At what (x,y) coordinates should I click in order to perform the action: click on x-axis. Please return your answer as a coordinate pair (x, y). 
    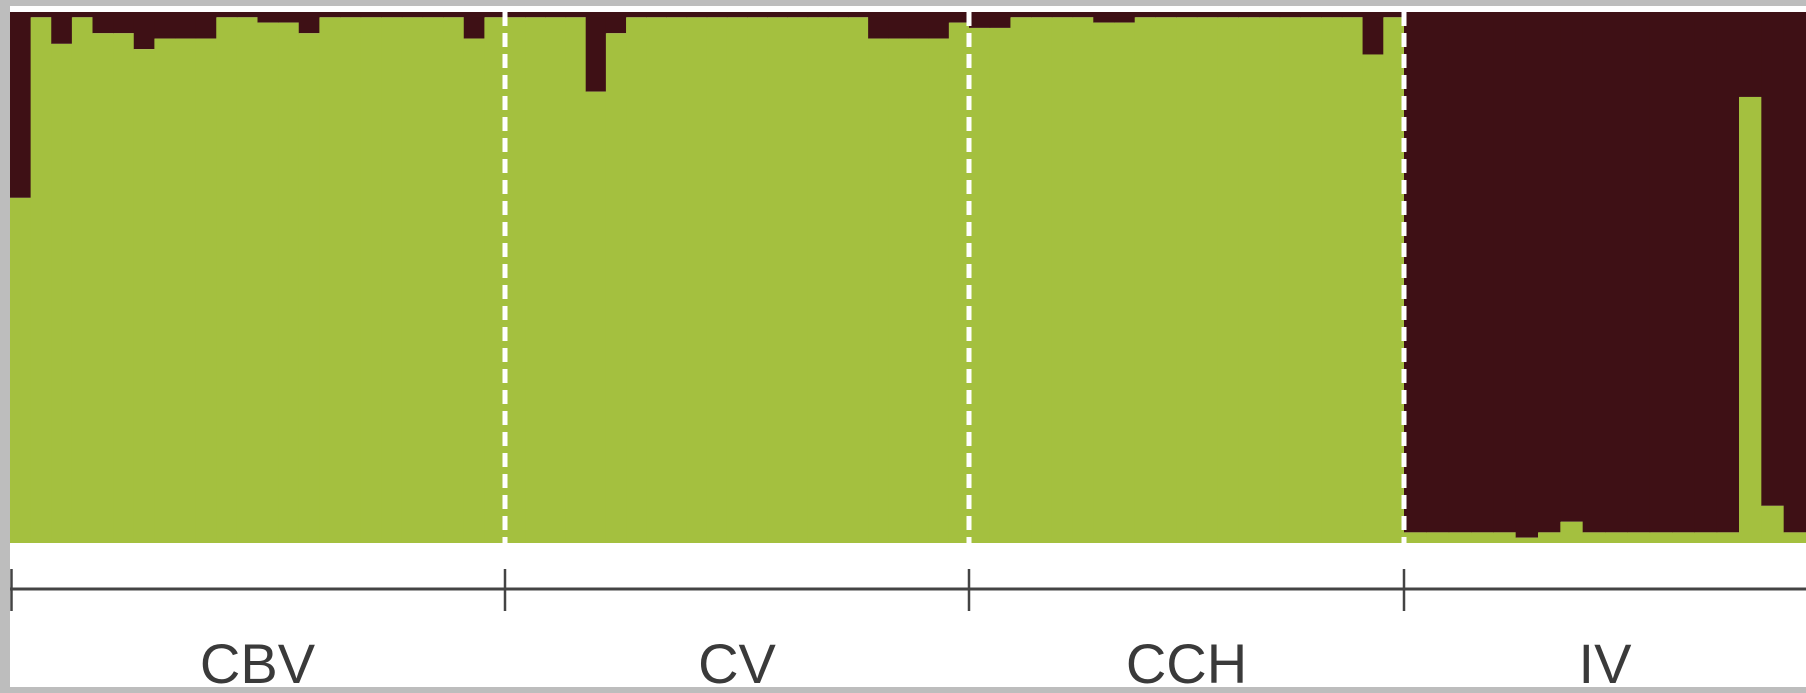
    Looking at the image, I should click on (908, 590).